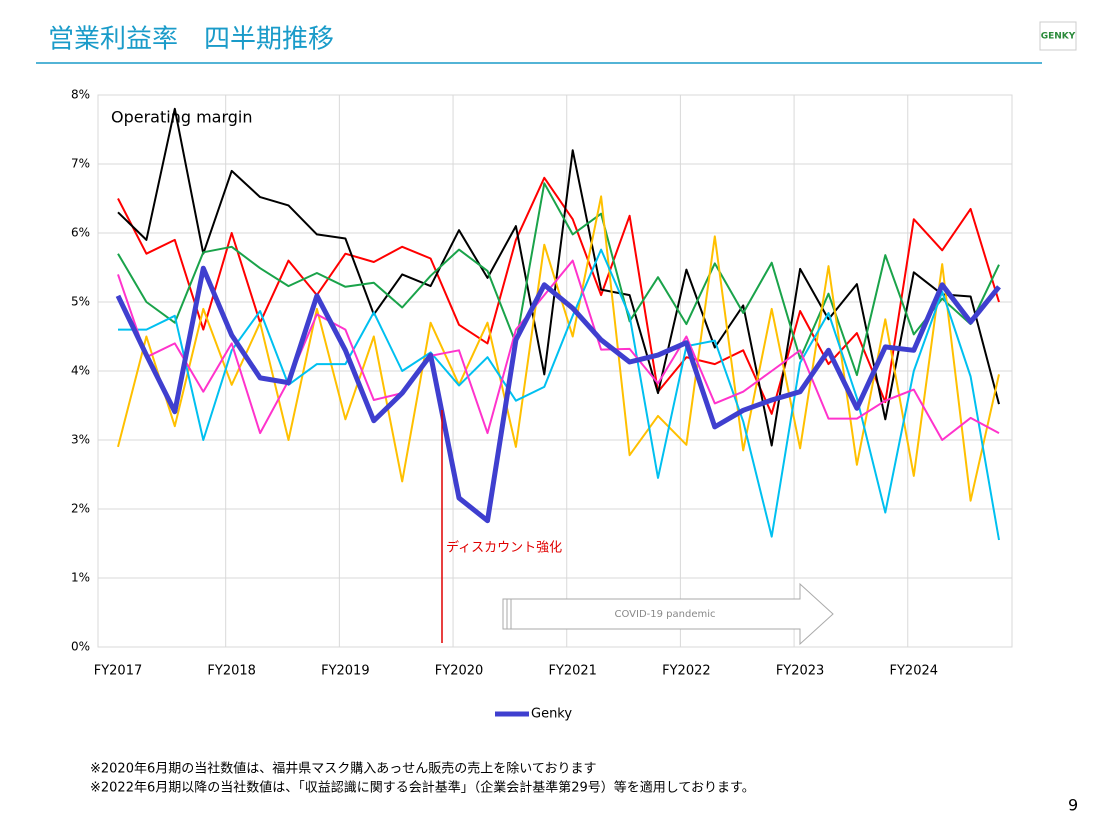 This screenshot has height=825, width=1093. I want to click on y-tick-label: 8%, so click(80, 95).